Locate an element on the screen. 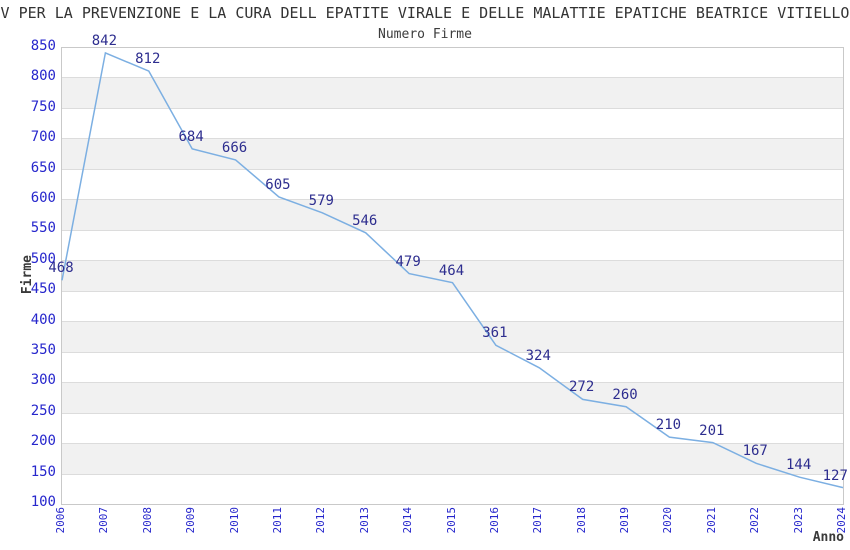  x-tick-label: 2010 is located at coordinates (234, 520).